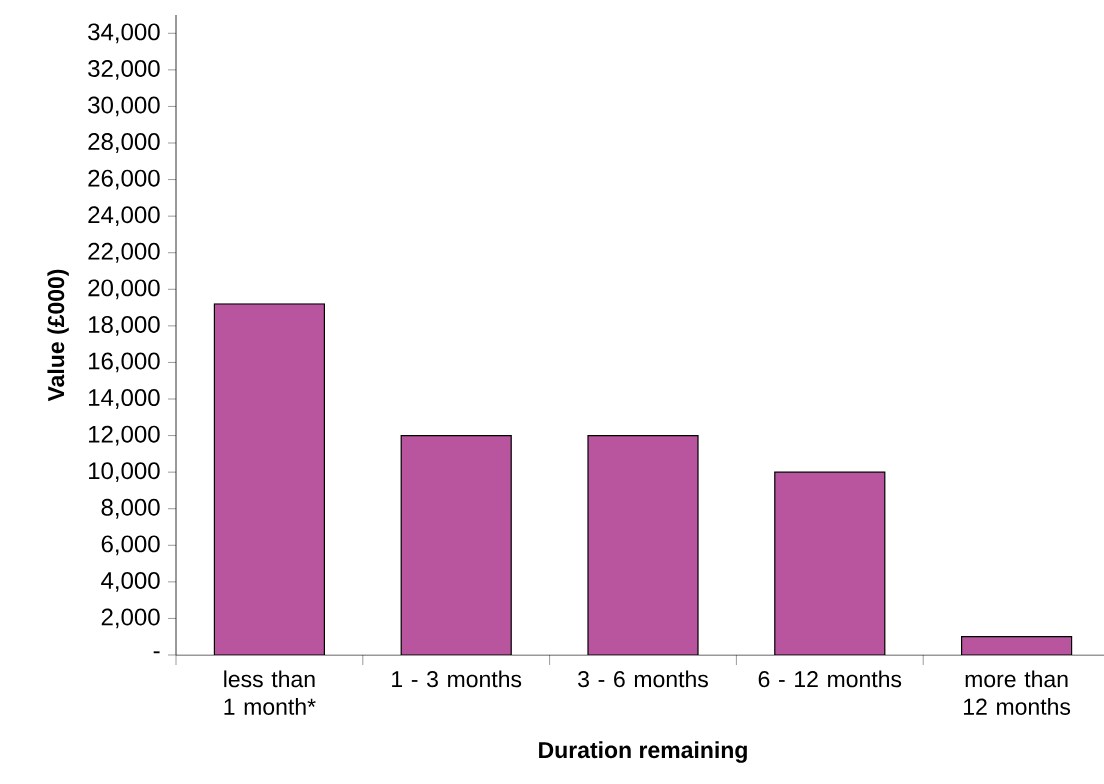  I want to click on y-axis-title: Value (£000), so click(58, 335).